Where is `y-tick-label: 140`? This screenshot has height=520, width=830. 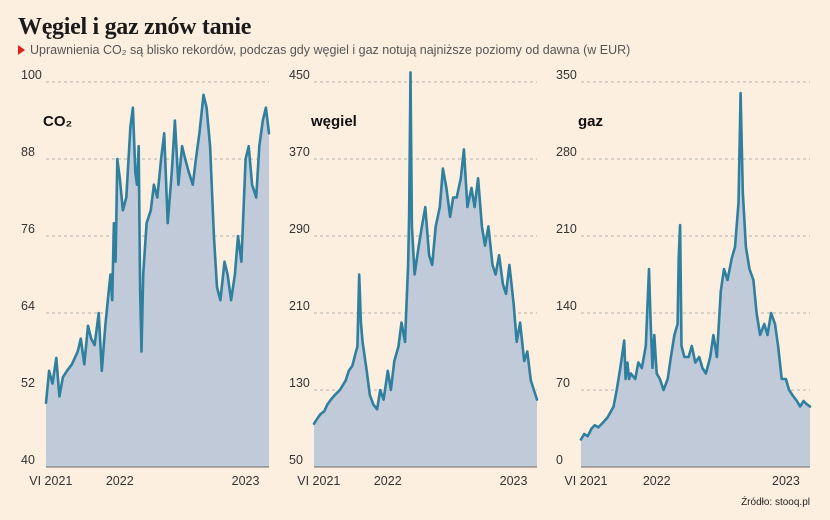 y-tick-label: 140 is located at coordinates (566, 306).